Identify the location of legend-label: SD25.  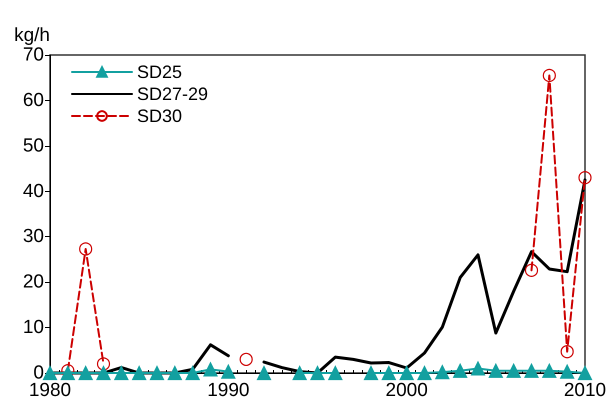
(159, 72).